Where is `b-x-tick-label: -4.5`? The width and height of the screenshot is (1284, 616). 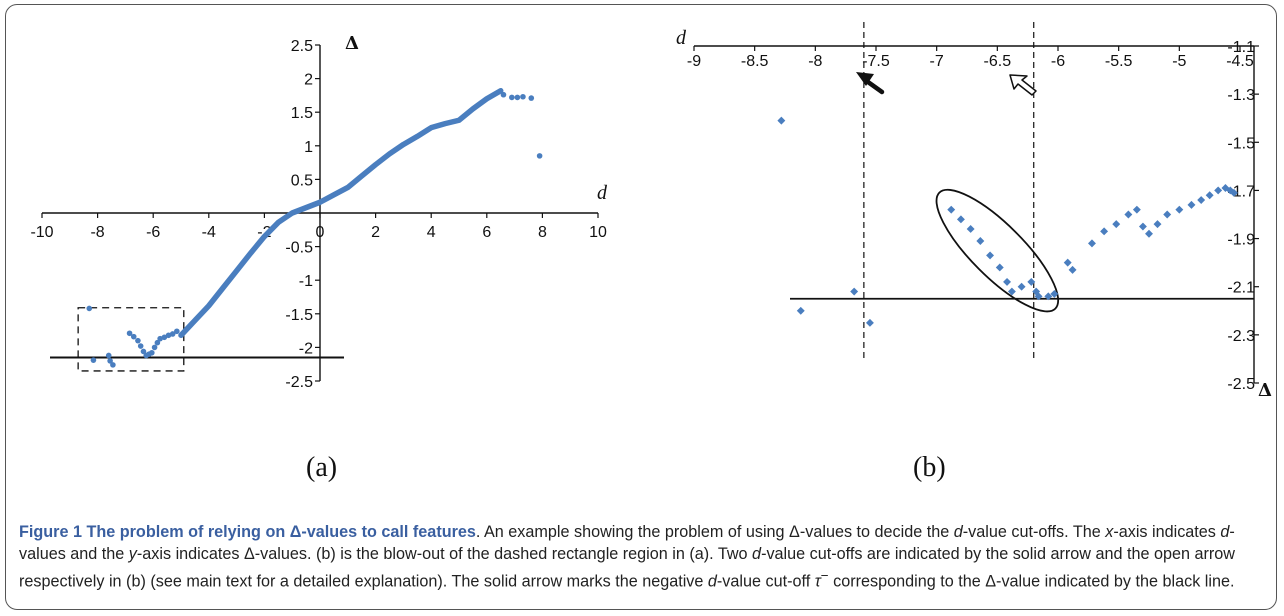 b-x-tick-label: -4.5 is located at coordinates (1240, 61).